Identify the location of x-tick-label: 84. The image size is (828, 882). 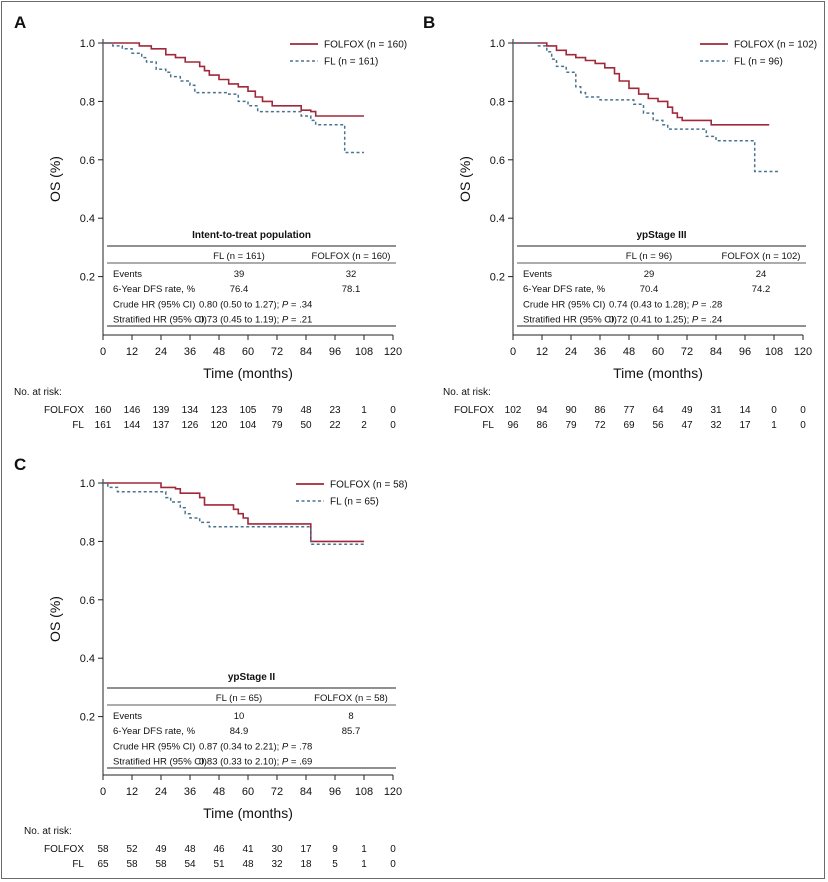
(306, 792).